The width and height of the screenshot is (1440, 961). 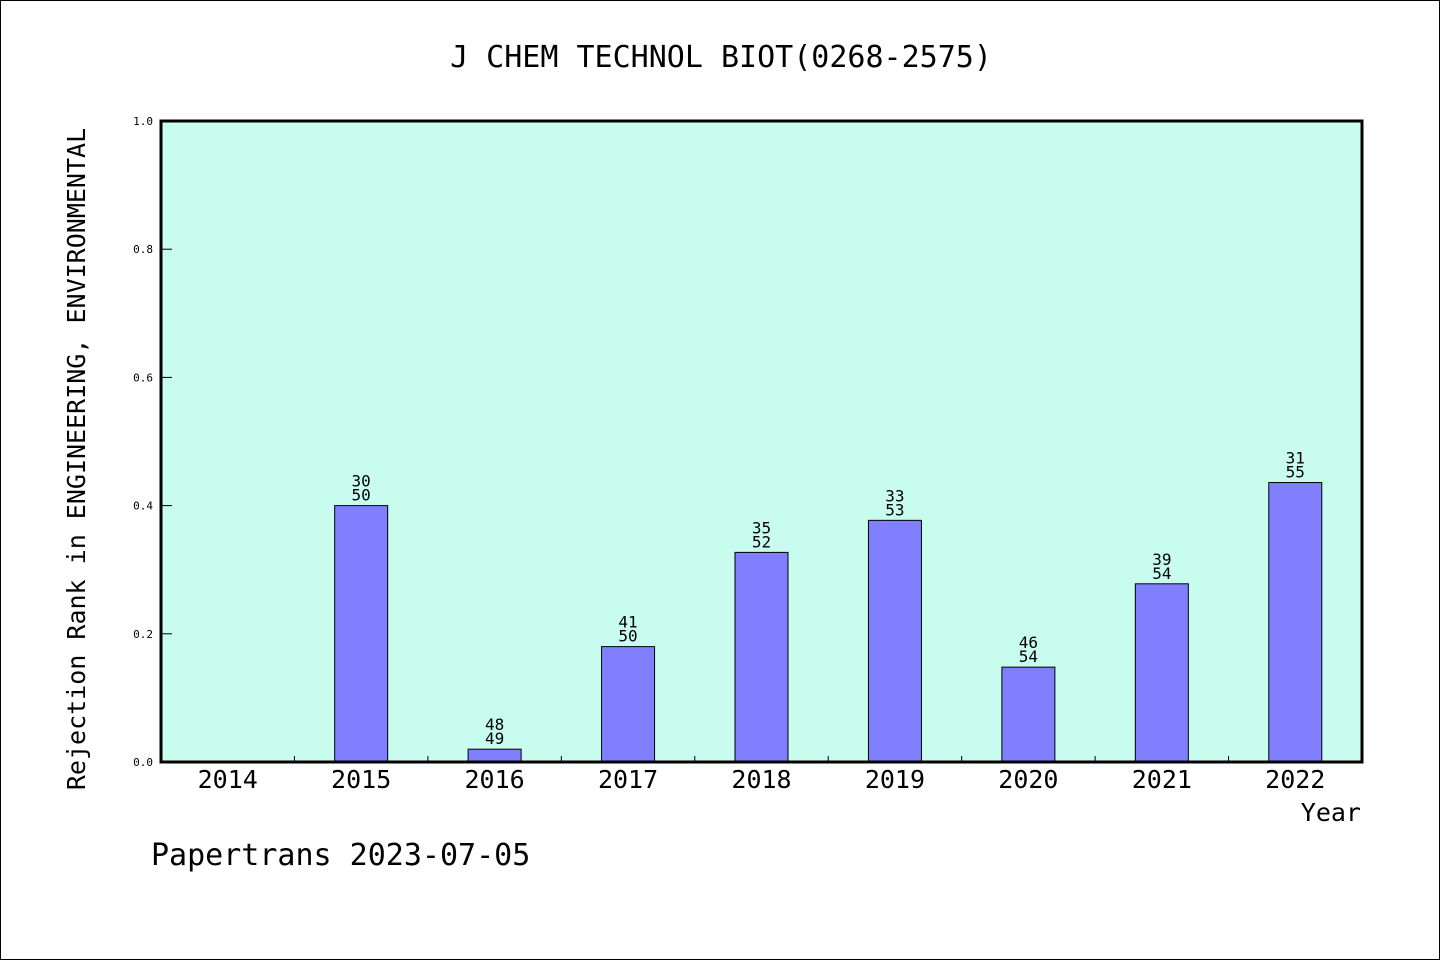 What do you see at coordinates (361, 481) in the screenshot?
I see `bar-label-top-2015: 30` at bounding box center [361, 481].